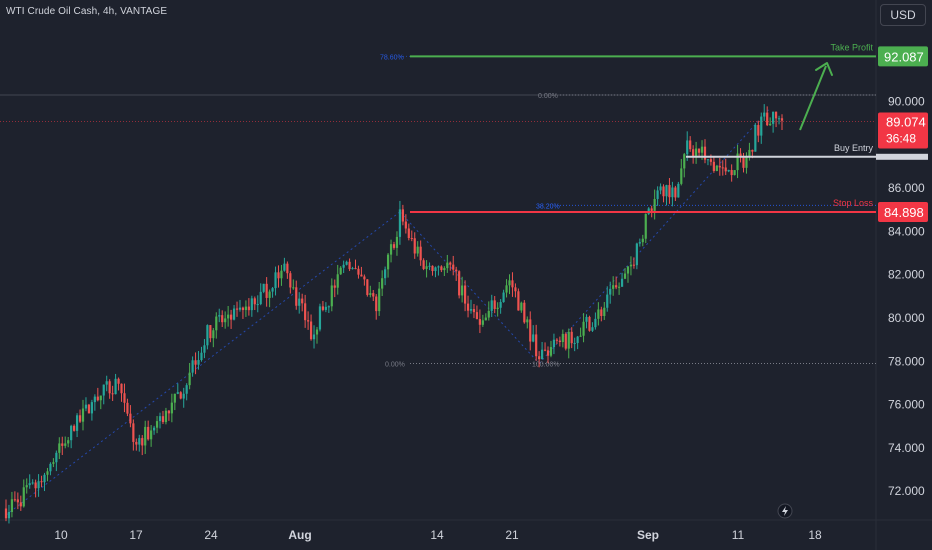  I want to click on fib-level-label: 0.00%, so click(395, 364).